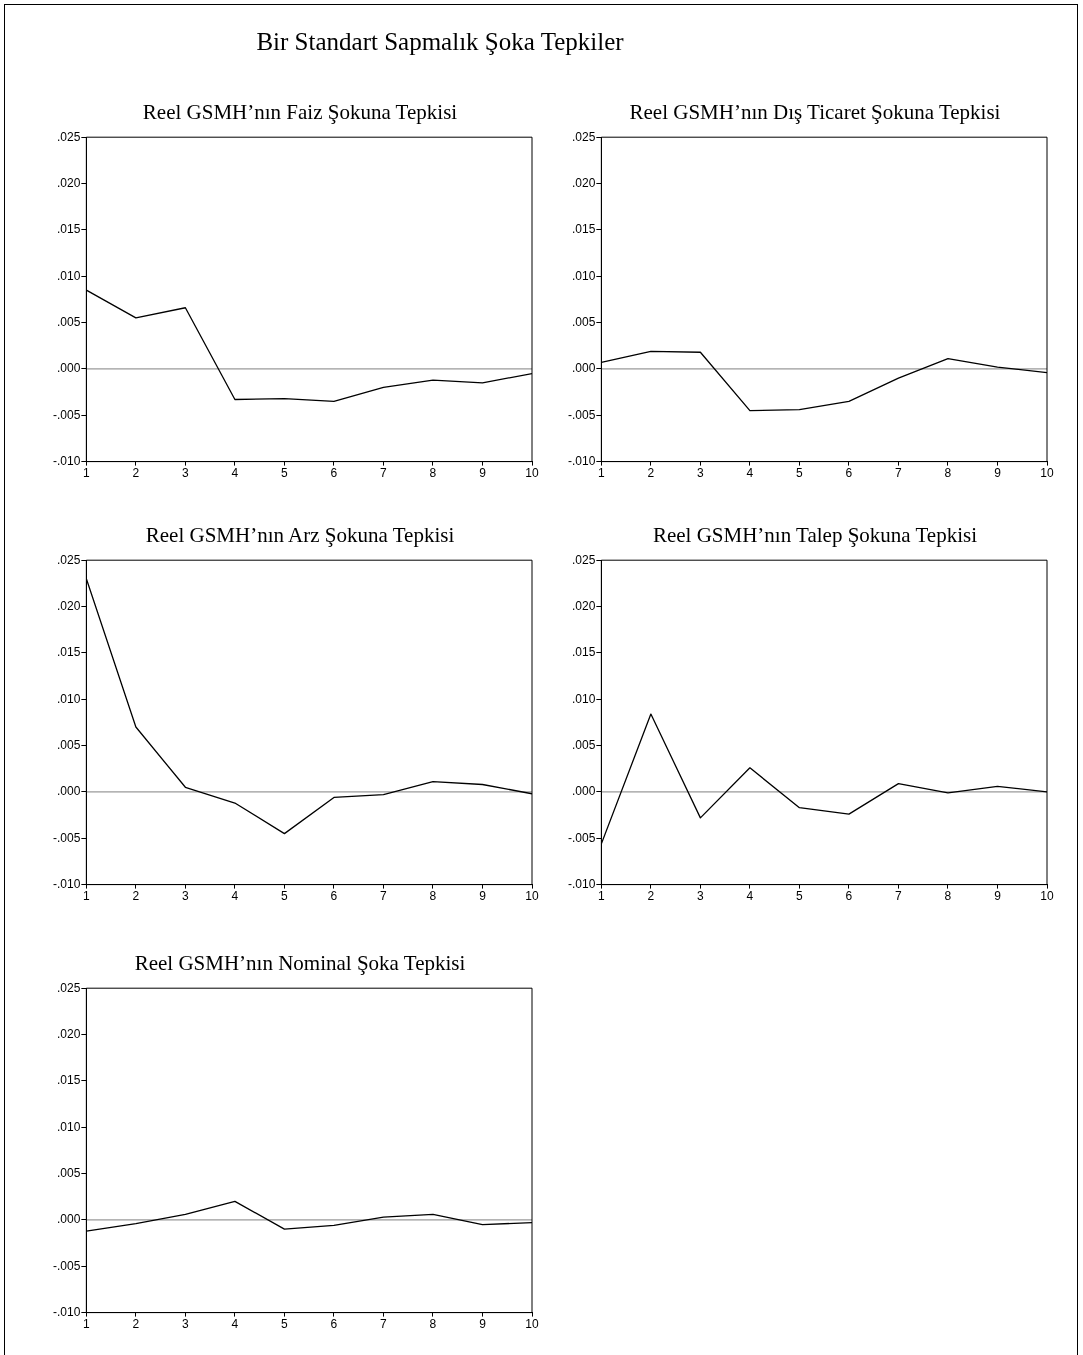 The width and height of the screenshot is (1083, 1355). Describe the element at coordinates (440, 42) in the screenshot. I see `text: Bir Standart Sapmalık Şoka Tepkiler` at that location.